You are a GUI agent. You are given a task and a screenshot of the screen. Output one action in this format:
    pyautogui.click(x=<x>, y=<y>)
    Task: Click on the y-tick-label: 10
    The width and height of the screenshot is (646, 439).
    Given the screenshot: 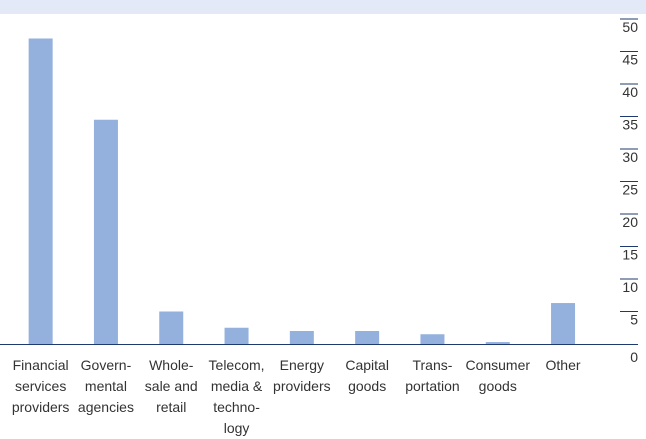 What is the action you would take?
    pyautogui.click(x=630, y=287)
    